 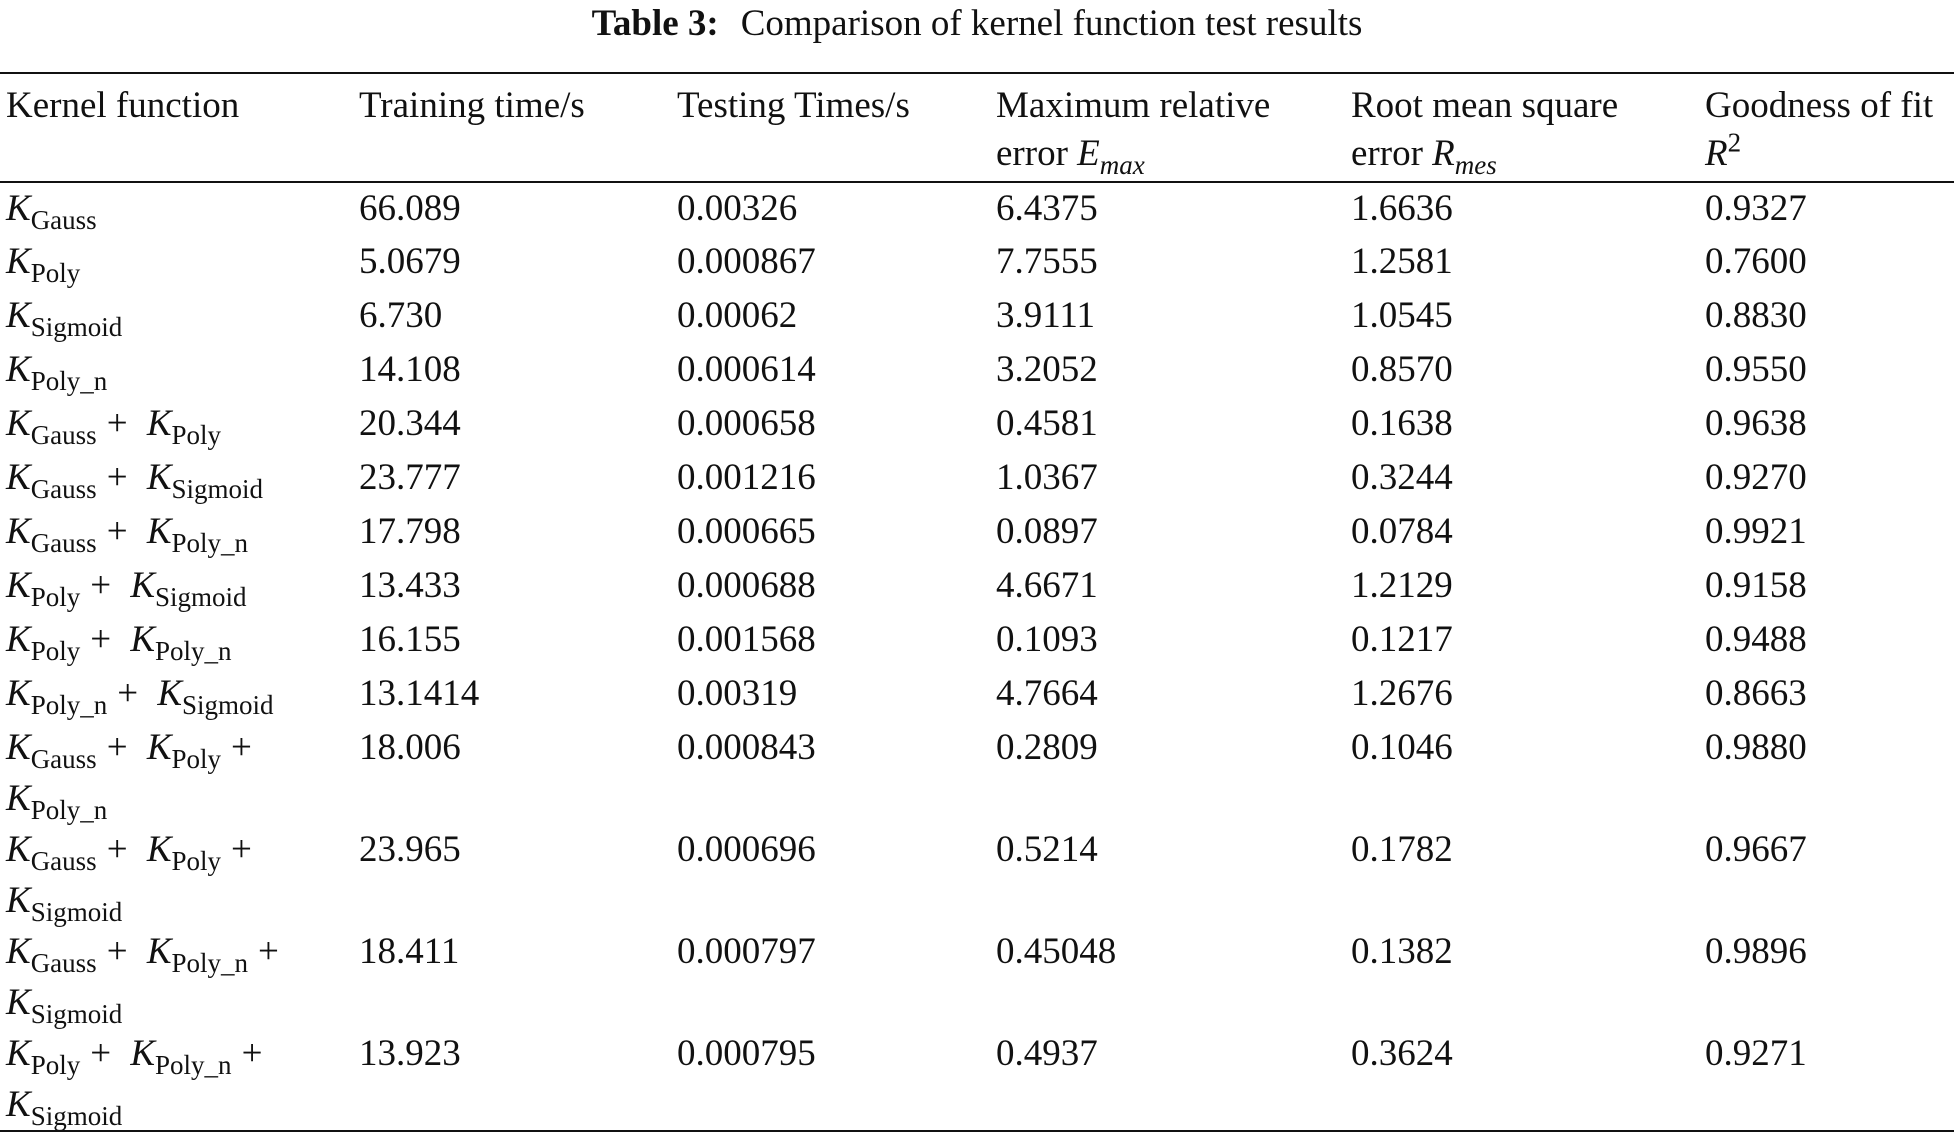 What do you see at coordinates (410, 1053) in the screenshot?
I see `value-cell: 13.923` at bounding box center [410, 1053].